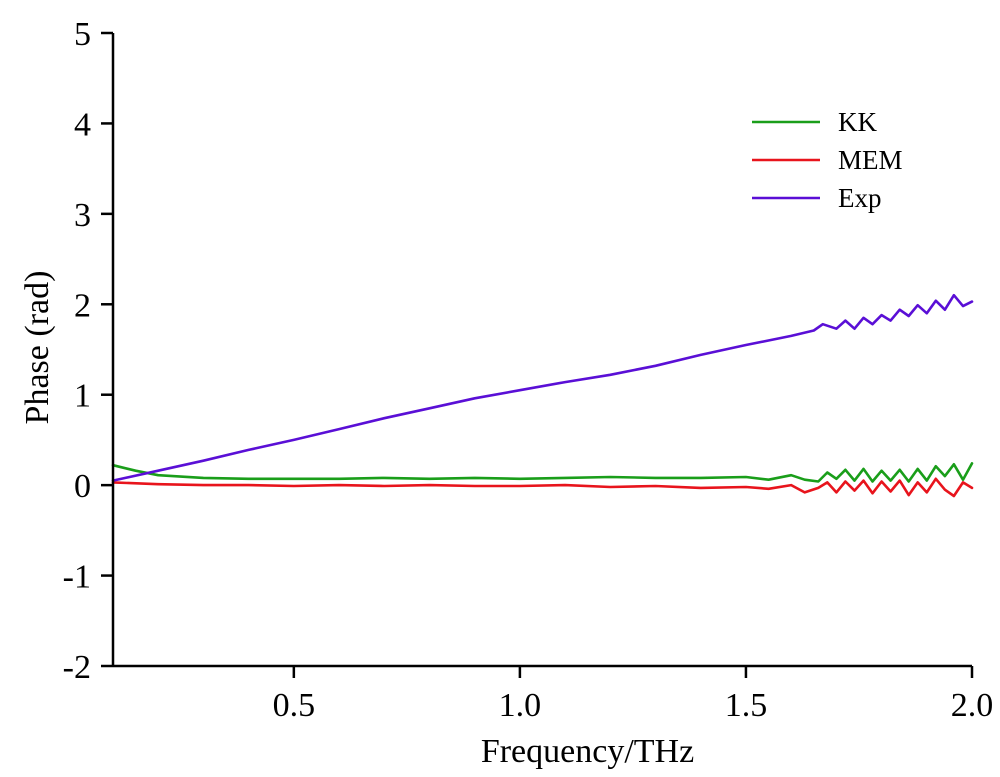 This screenshot has width=1000, height=777. Describe the element at coordinates (827, 160) in the screenshot. I see `legend: KK MEM Exp` at that location.